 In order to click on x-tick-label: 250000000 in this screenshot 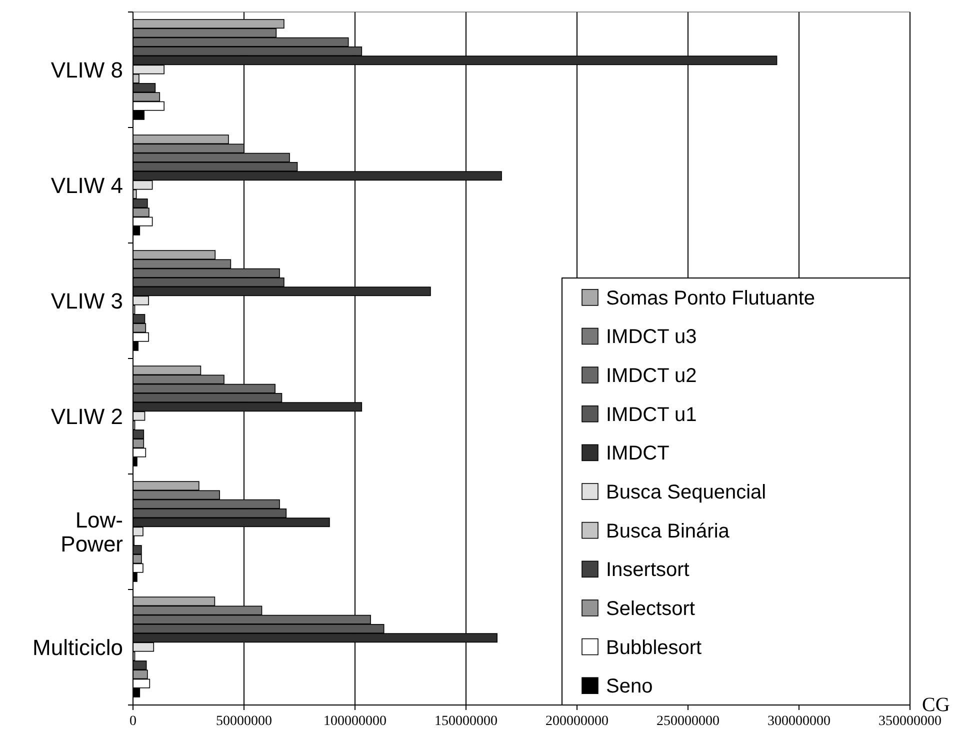, I will do `click(688, 721)`.